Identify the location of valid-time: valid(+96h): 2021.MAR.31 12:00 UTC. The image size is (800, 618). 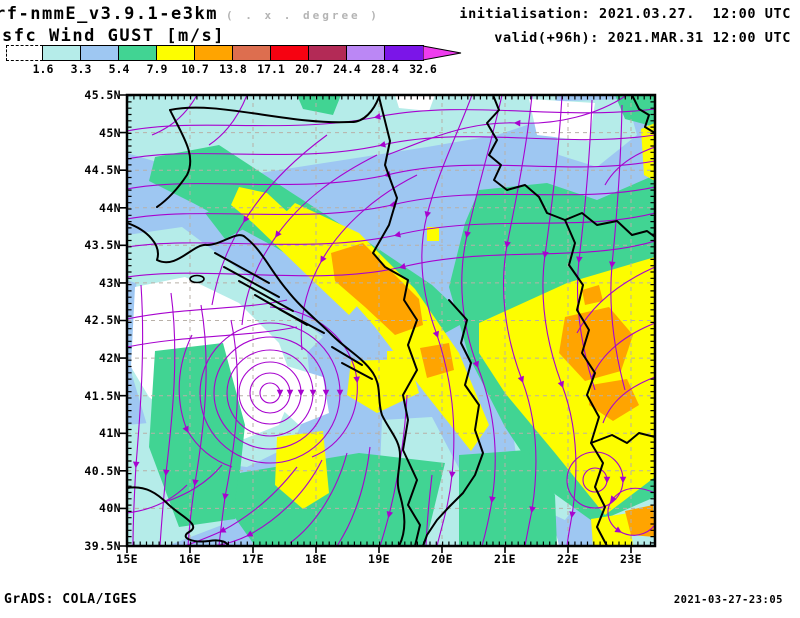
(642, 38).